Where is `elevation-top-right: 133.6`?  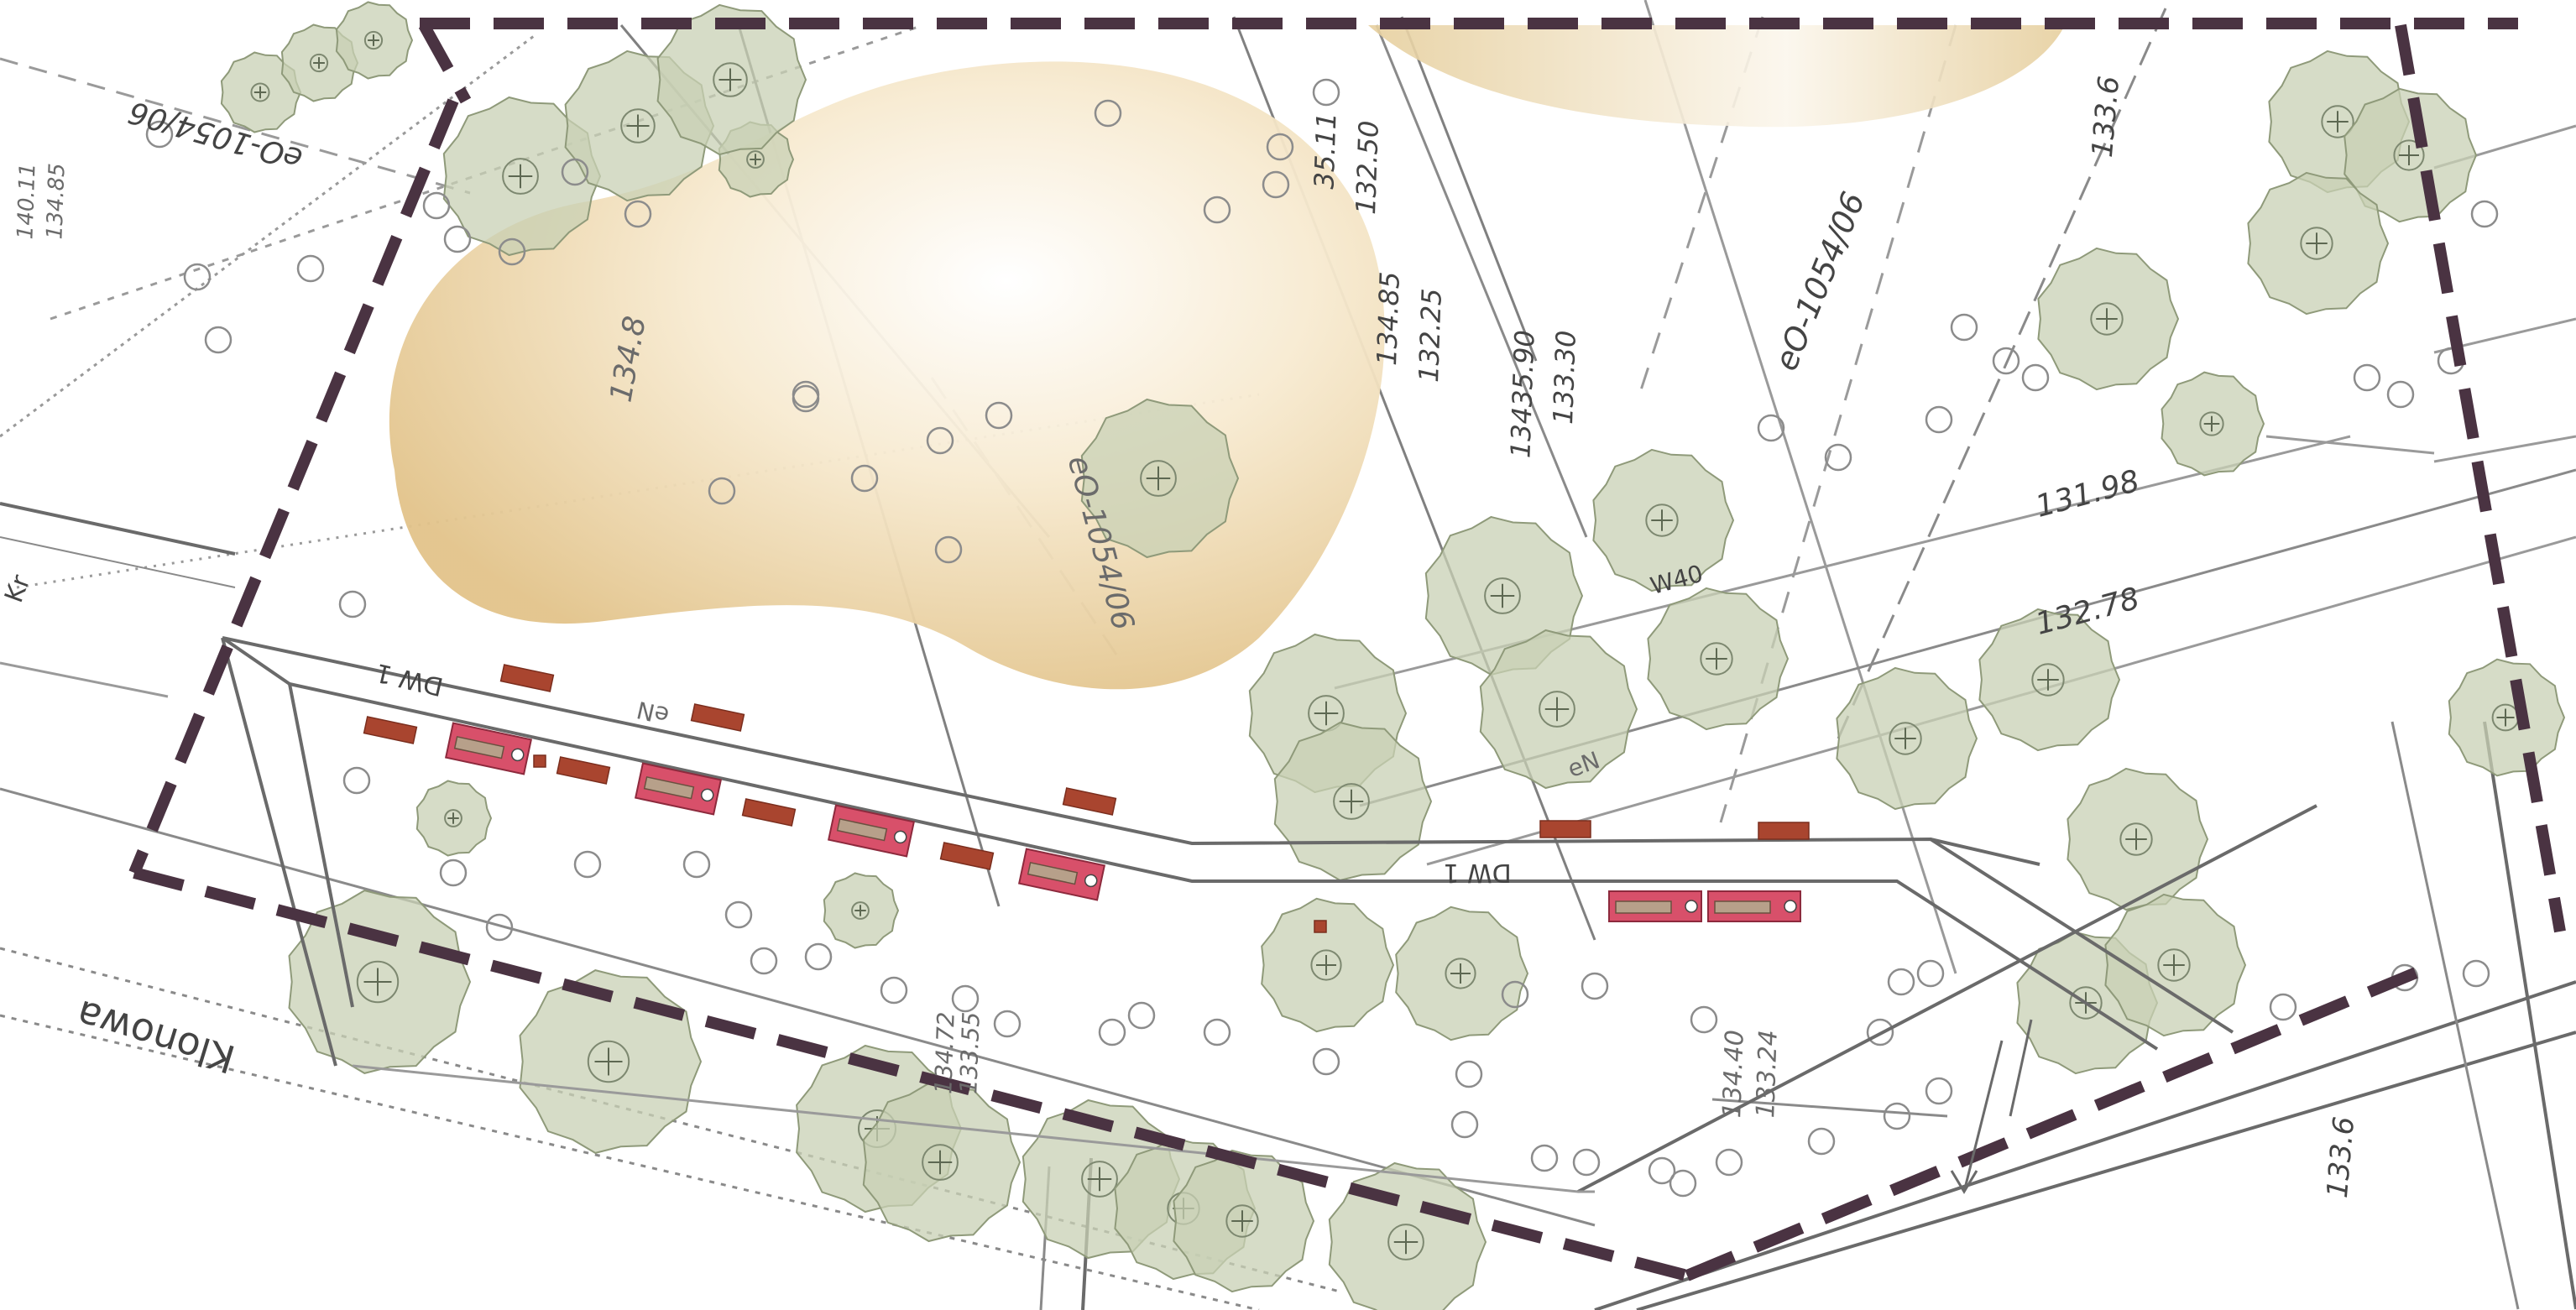 elevation-top-right: 133.6 is located at coordinates (2106, 117).